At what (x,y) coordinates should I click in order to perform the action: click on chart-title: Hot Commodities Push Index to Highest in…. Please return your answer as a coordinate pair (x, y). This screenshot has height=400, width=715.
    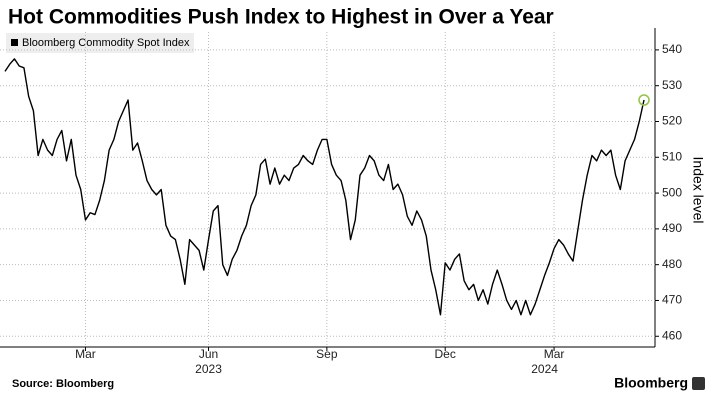
    Looking at the image, I should click on (281, 17).